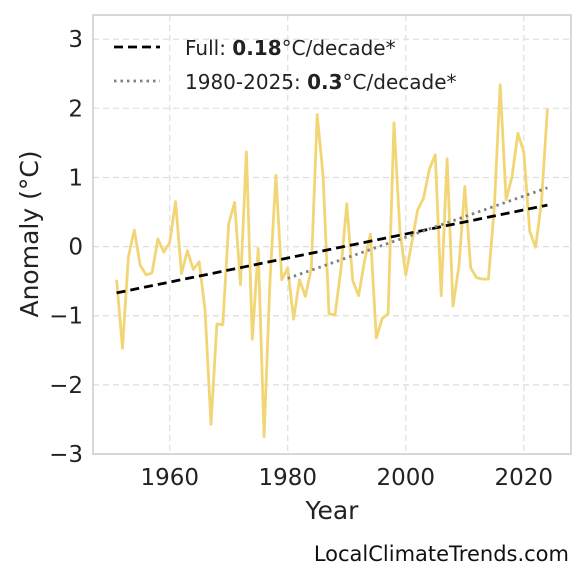 The height and width of the screenshot is (580, 585). Describe the element at coordinates (75, 178) in the screenshot. I see `y-tick-label: 1` at that location.